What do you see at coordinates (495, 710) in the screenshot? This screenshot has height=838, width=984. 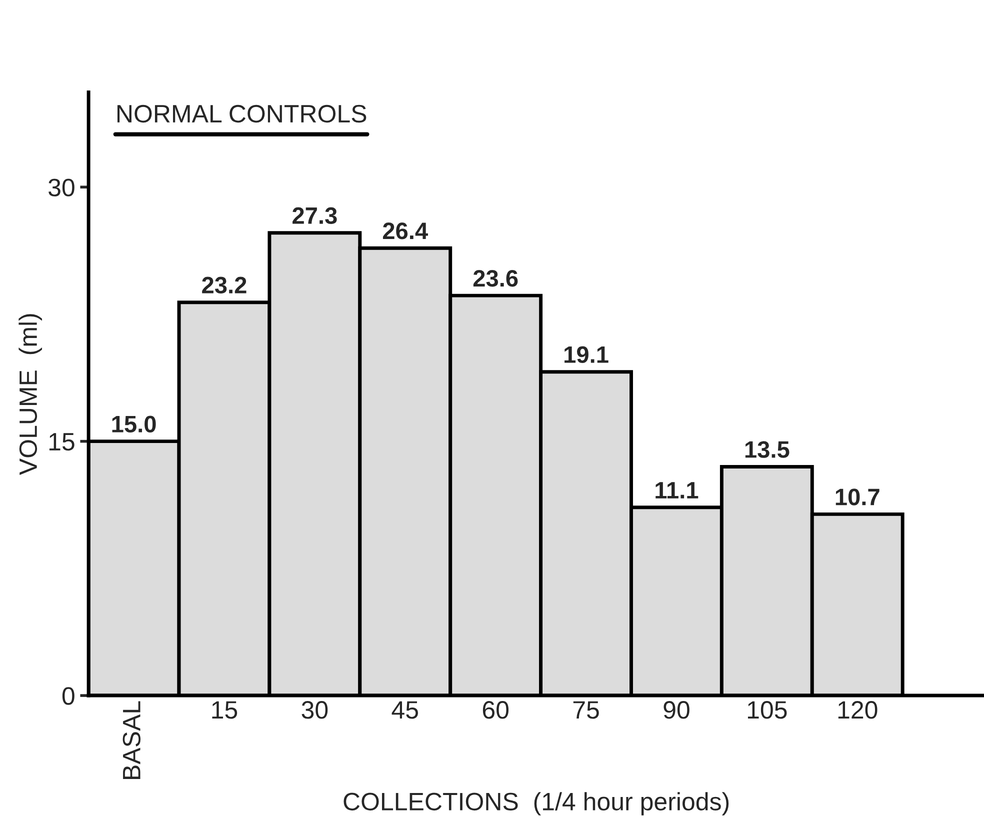 I see `x-tick-label: 60` at bounding box center [495, 710].